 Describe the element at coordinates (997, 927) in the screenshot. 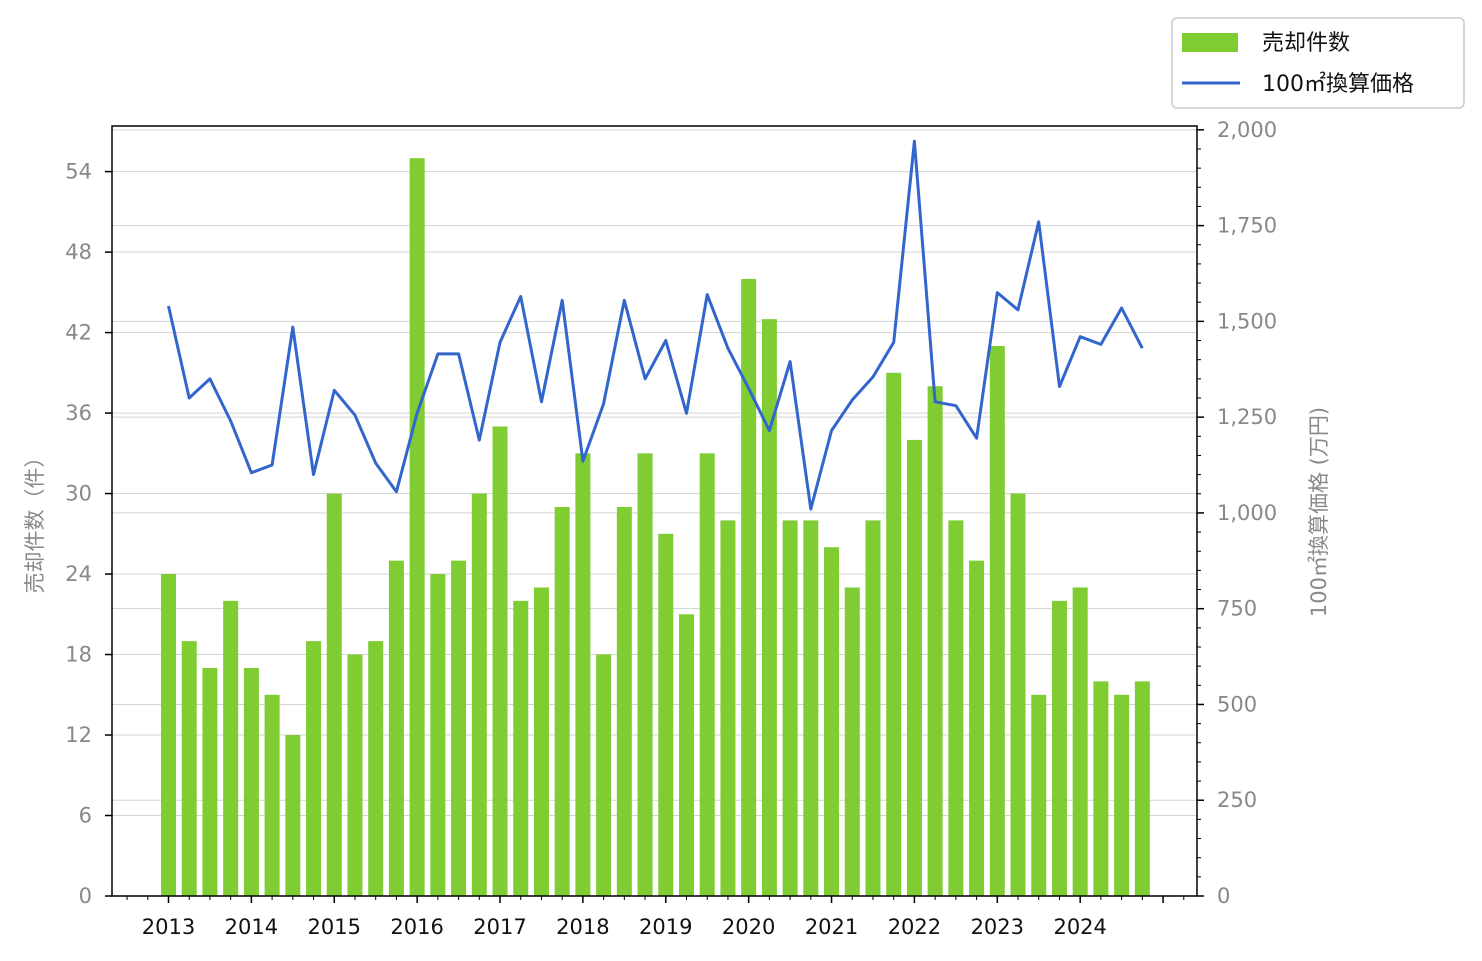

I see `x-tick-label-2023: 2023` at that location.